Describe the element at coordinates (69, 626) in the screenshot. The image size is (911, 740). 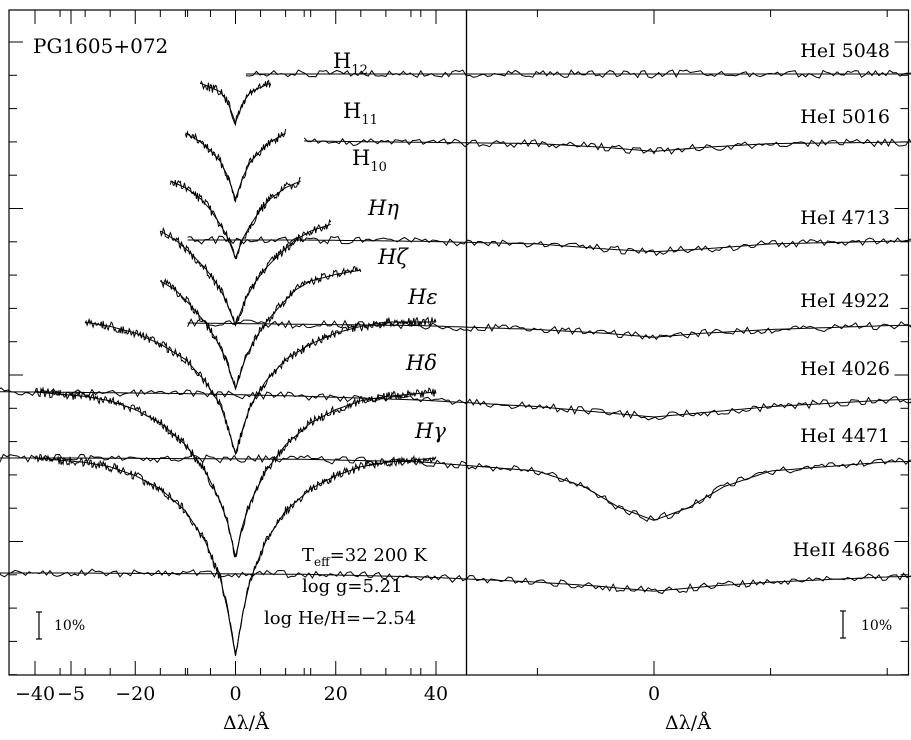
I see `left-scale-bar-label: 10%` at that location.